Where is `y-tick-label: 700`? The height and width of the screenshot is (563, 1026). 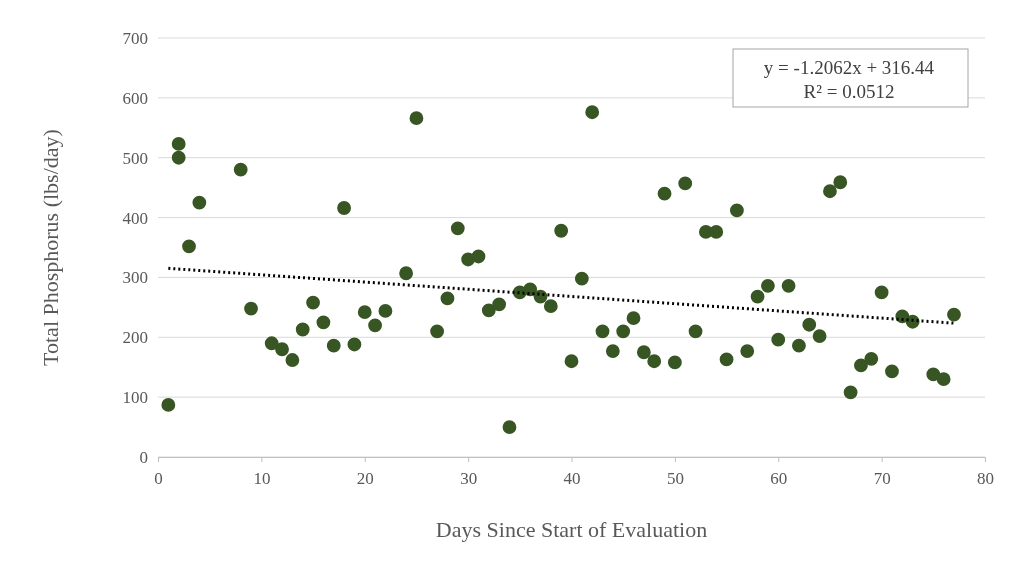
y-tick-label: 700 is located at coordinates (135, 38).